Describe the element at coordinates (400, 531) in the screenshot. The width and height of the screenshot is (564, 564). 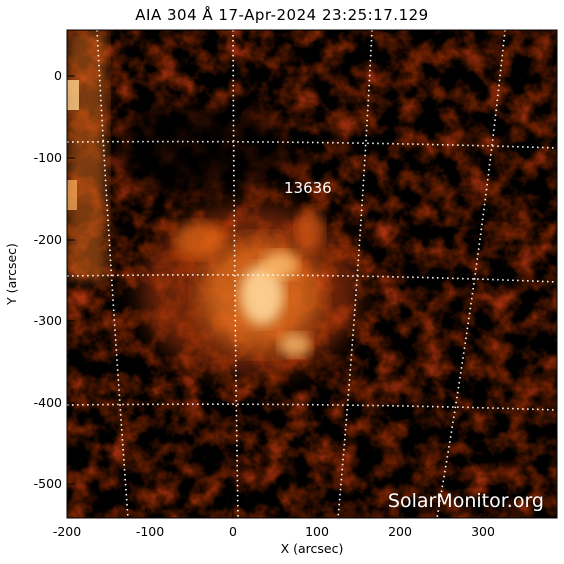
I see `x-tick-label: 200` at that location.